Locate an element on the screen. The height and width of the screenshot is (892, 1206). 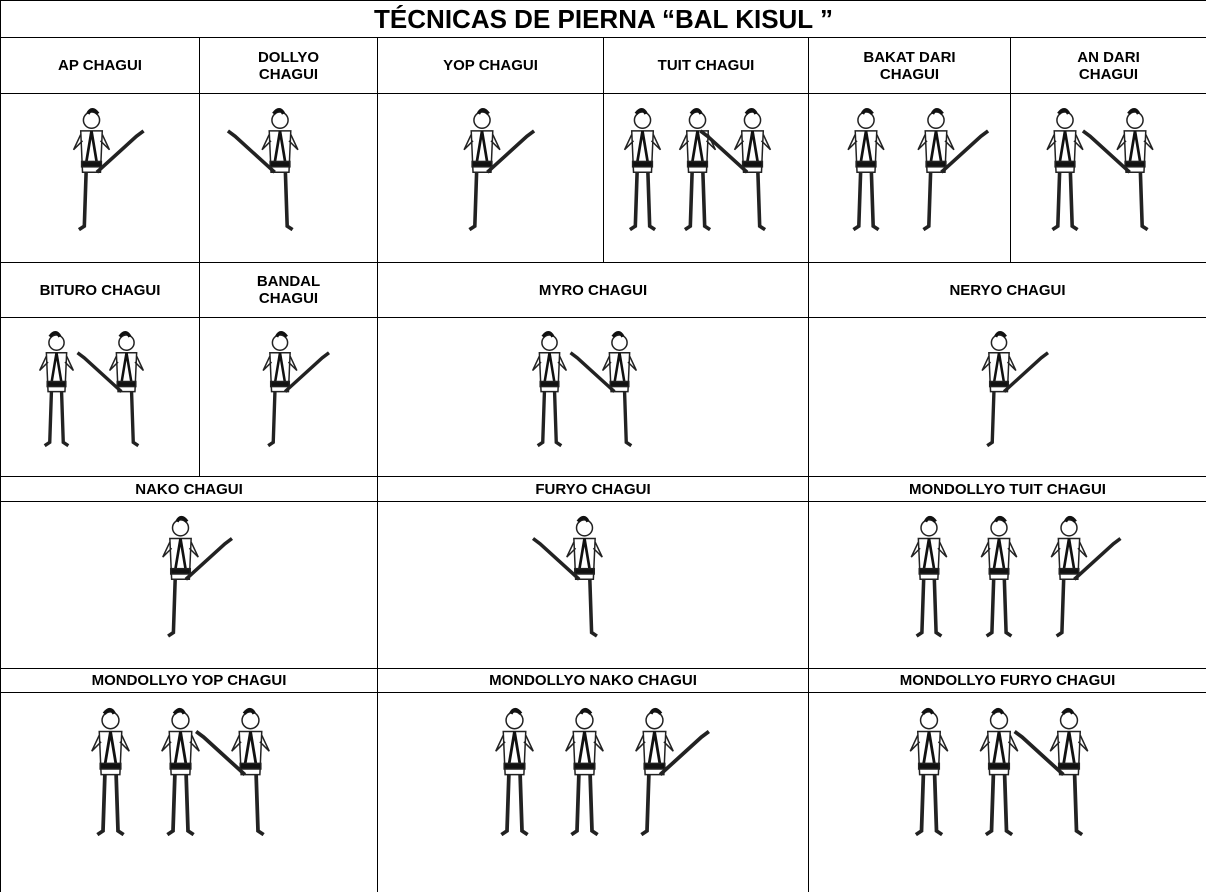
technique-label: BANDAL CHAGUI is located at coordinates (289, 290).